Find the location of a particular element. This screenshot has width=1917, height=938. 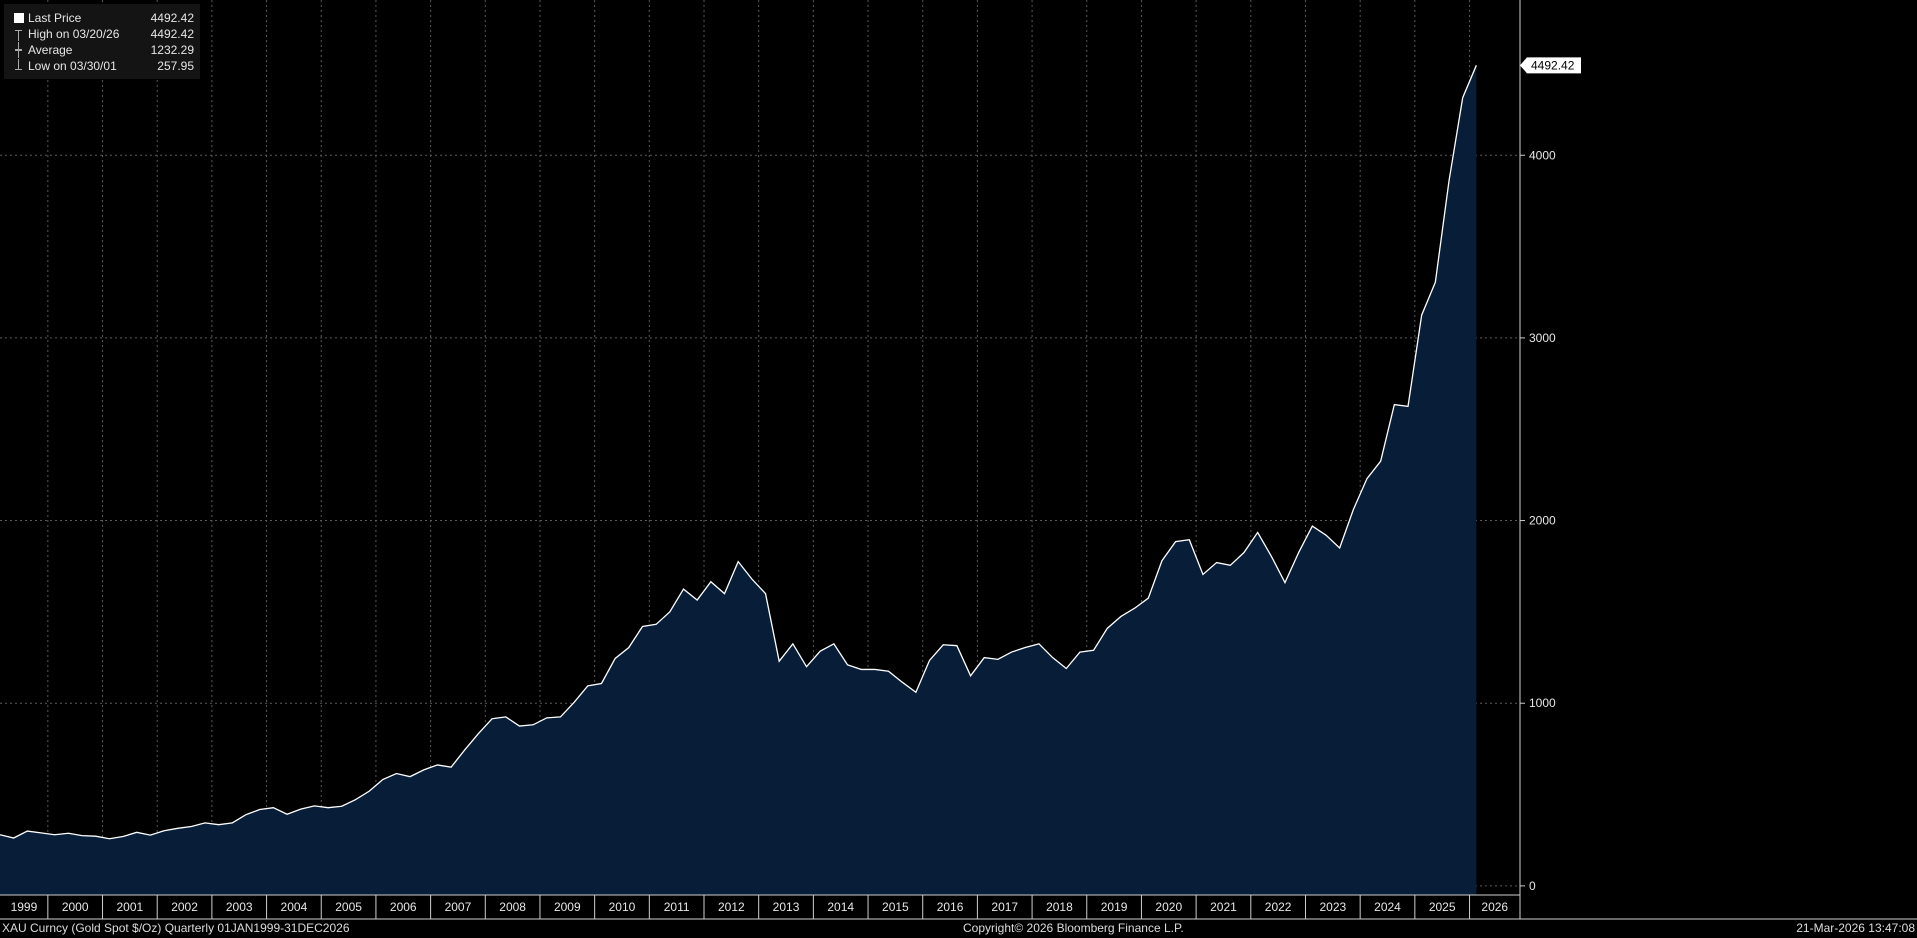

legend-high-label: High on 03/20/26 is located at coordinates (74, 34).